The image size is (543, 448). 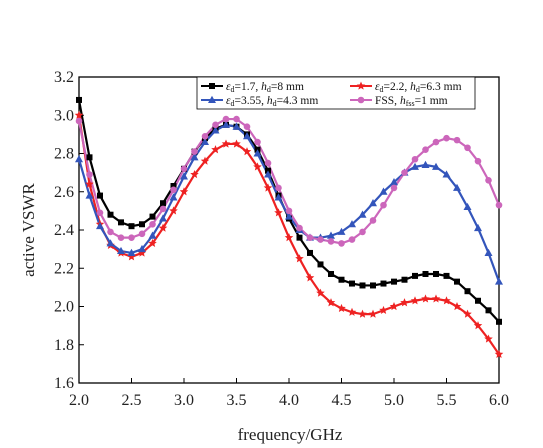 I want to click on x-tick-label: 5.5, so click(x=447, y=400).